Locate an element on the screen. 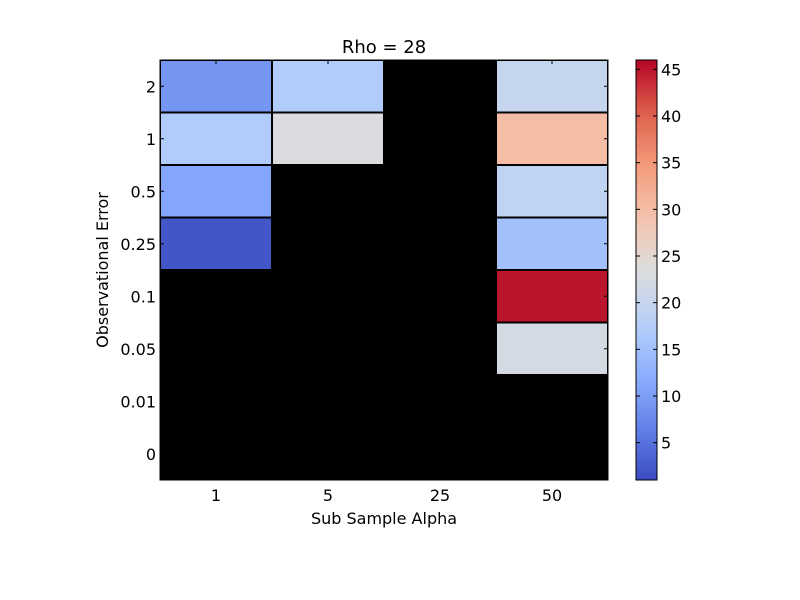 The width and height of the screenshot is (800, 600). x-tick-label: 1 is located at coordinates (216, 495).